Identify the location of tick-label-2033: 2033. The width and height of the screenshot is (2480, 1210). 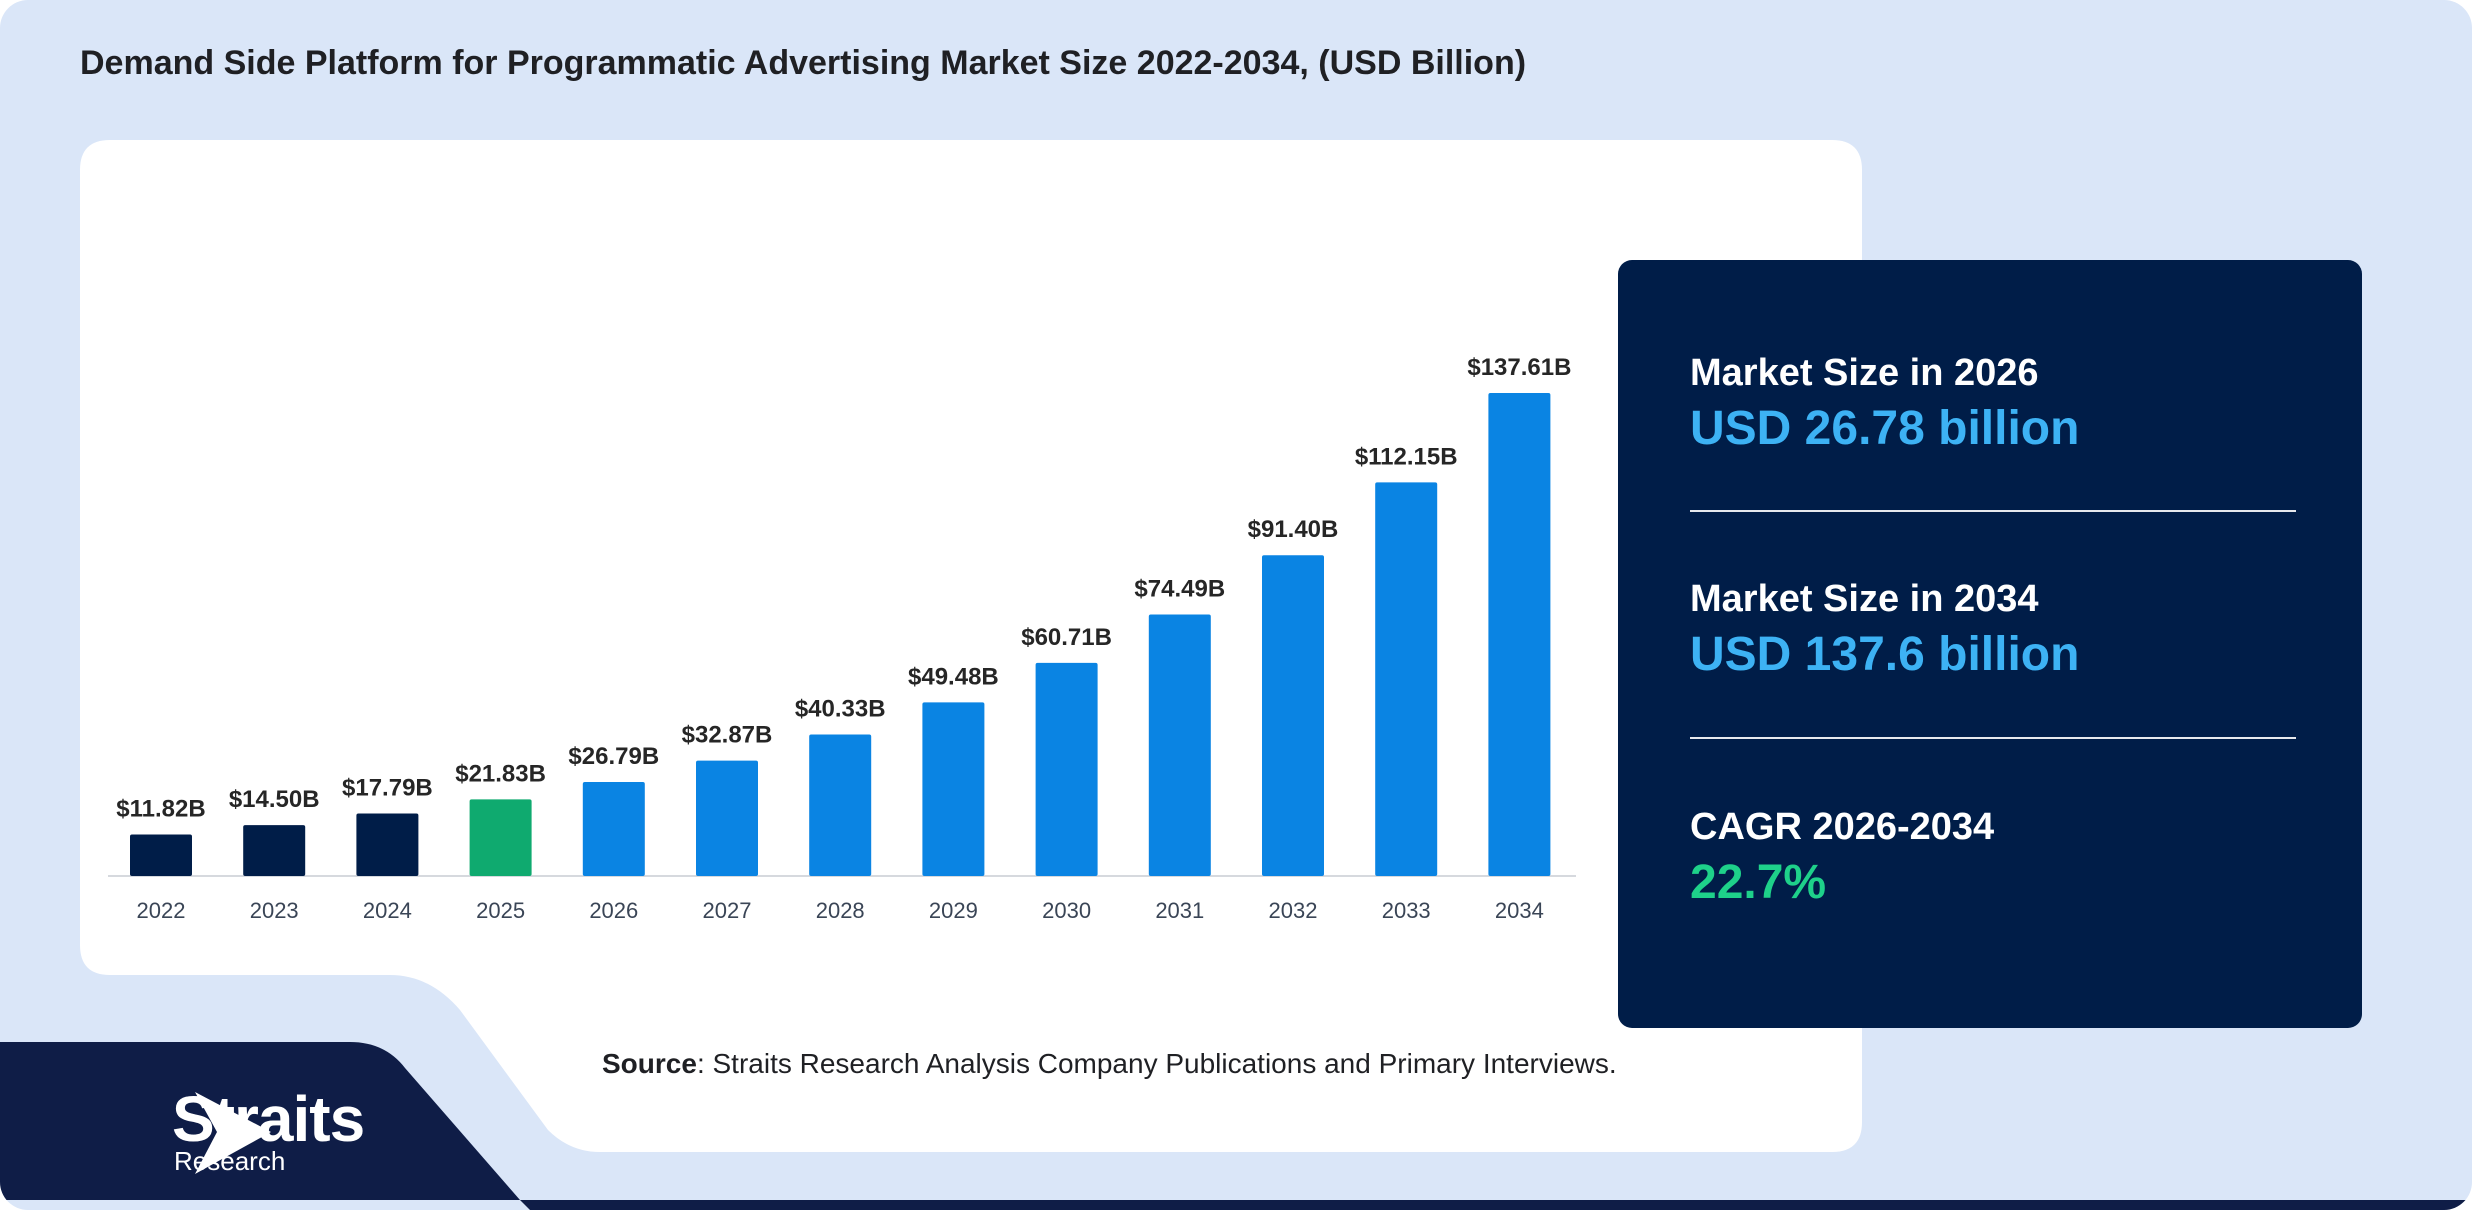
(1406, 910).